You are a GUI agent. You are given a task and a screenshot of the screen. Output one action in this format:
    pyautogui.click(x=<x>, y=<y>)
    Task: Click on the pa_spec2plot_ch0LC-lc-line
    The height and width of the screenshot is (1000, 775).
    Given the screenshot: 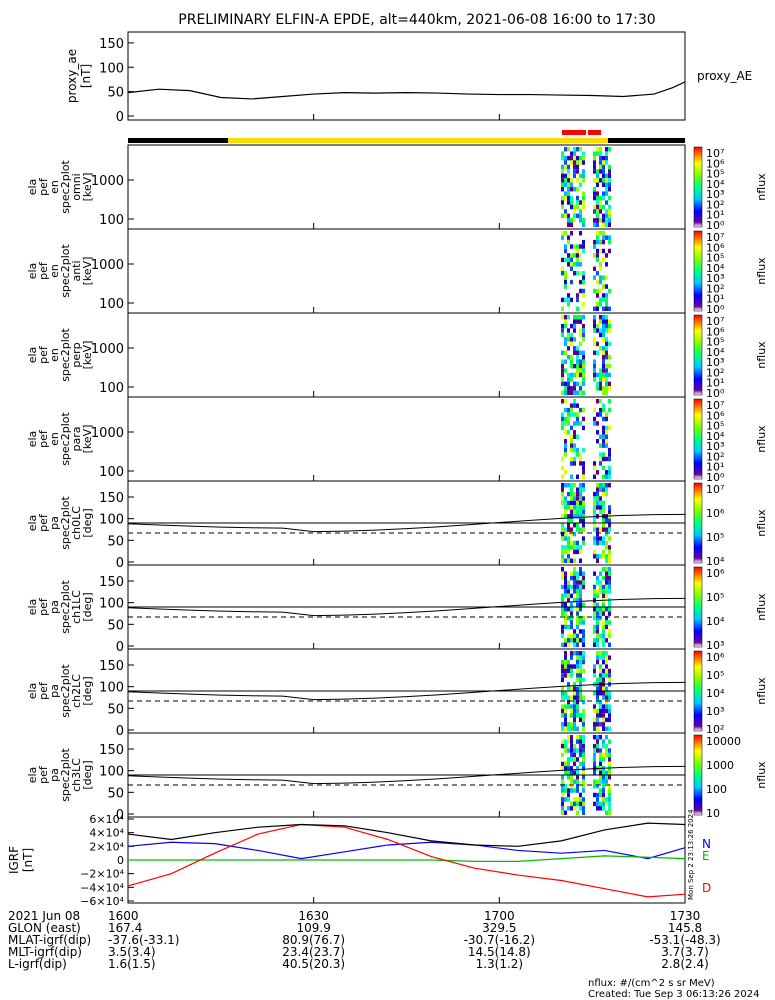 What is the action you would take?
    pyautogui.click(x=406, y=523)
    